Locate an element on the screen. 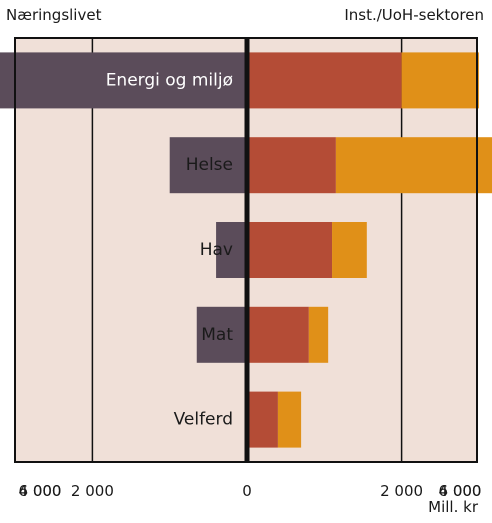  right-sector-label: Inst./UoH-sektoren is located at coordinates (414, 15).